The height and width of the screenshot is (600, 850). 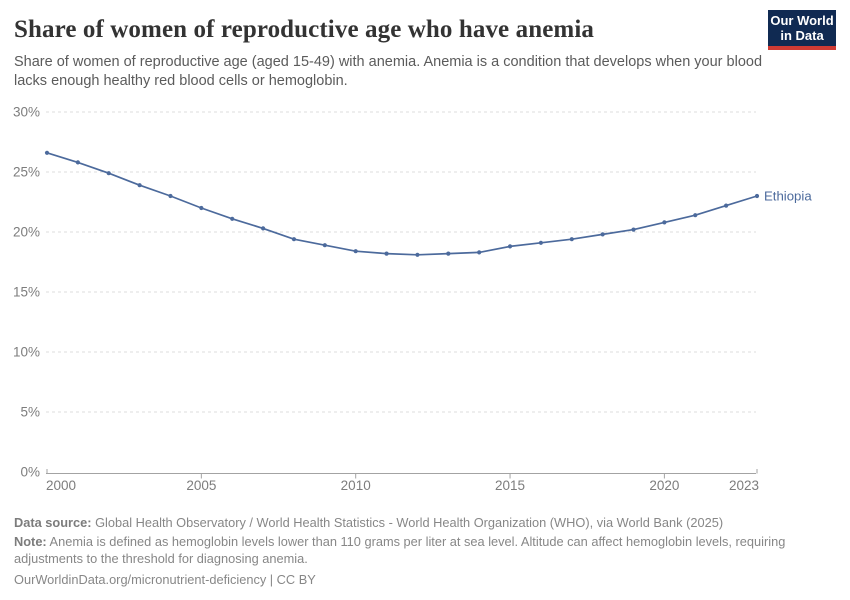 I want to click on x-tick-label: 2010, so click(x=356, y=485).